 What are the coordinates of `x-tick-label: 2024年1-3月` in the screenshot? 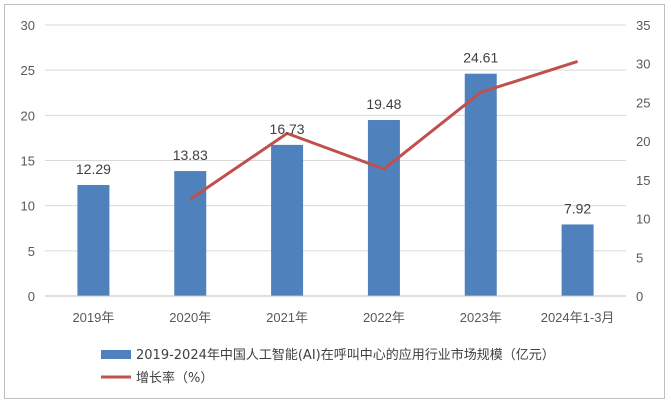 It's located at (578, 317).